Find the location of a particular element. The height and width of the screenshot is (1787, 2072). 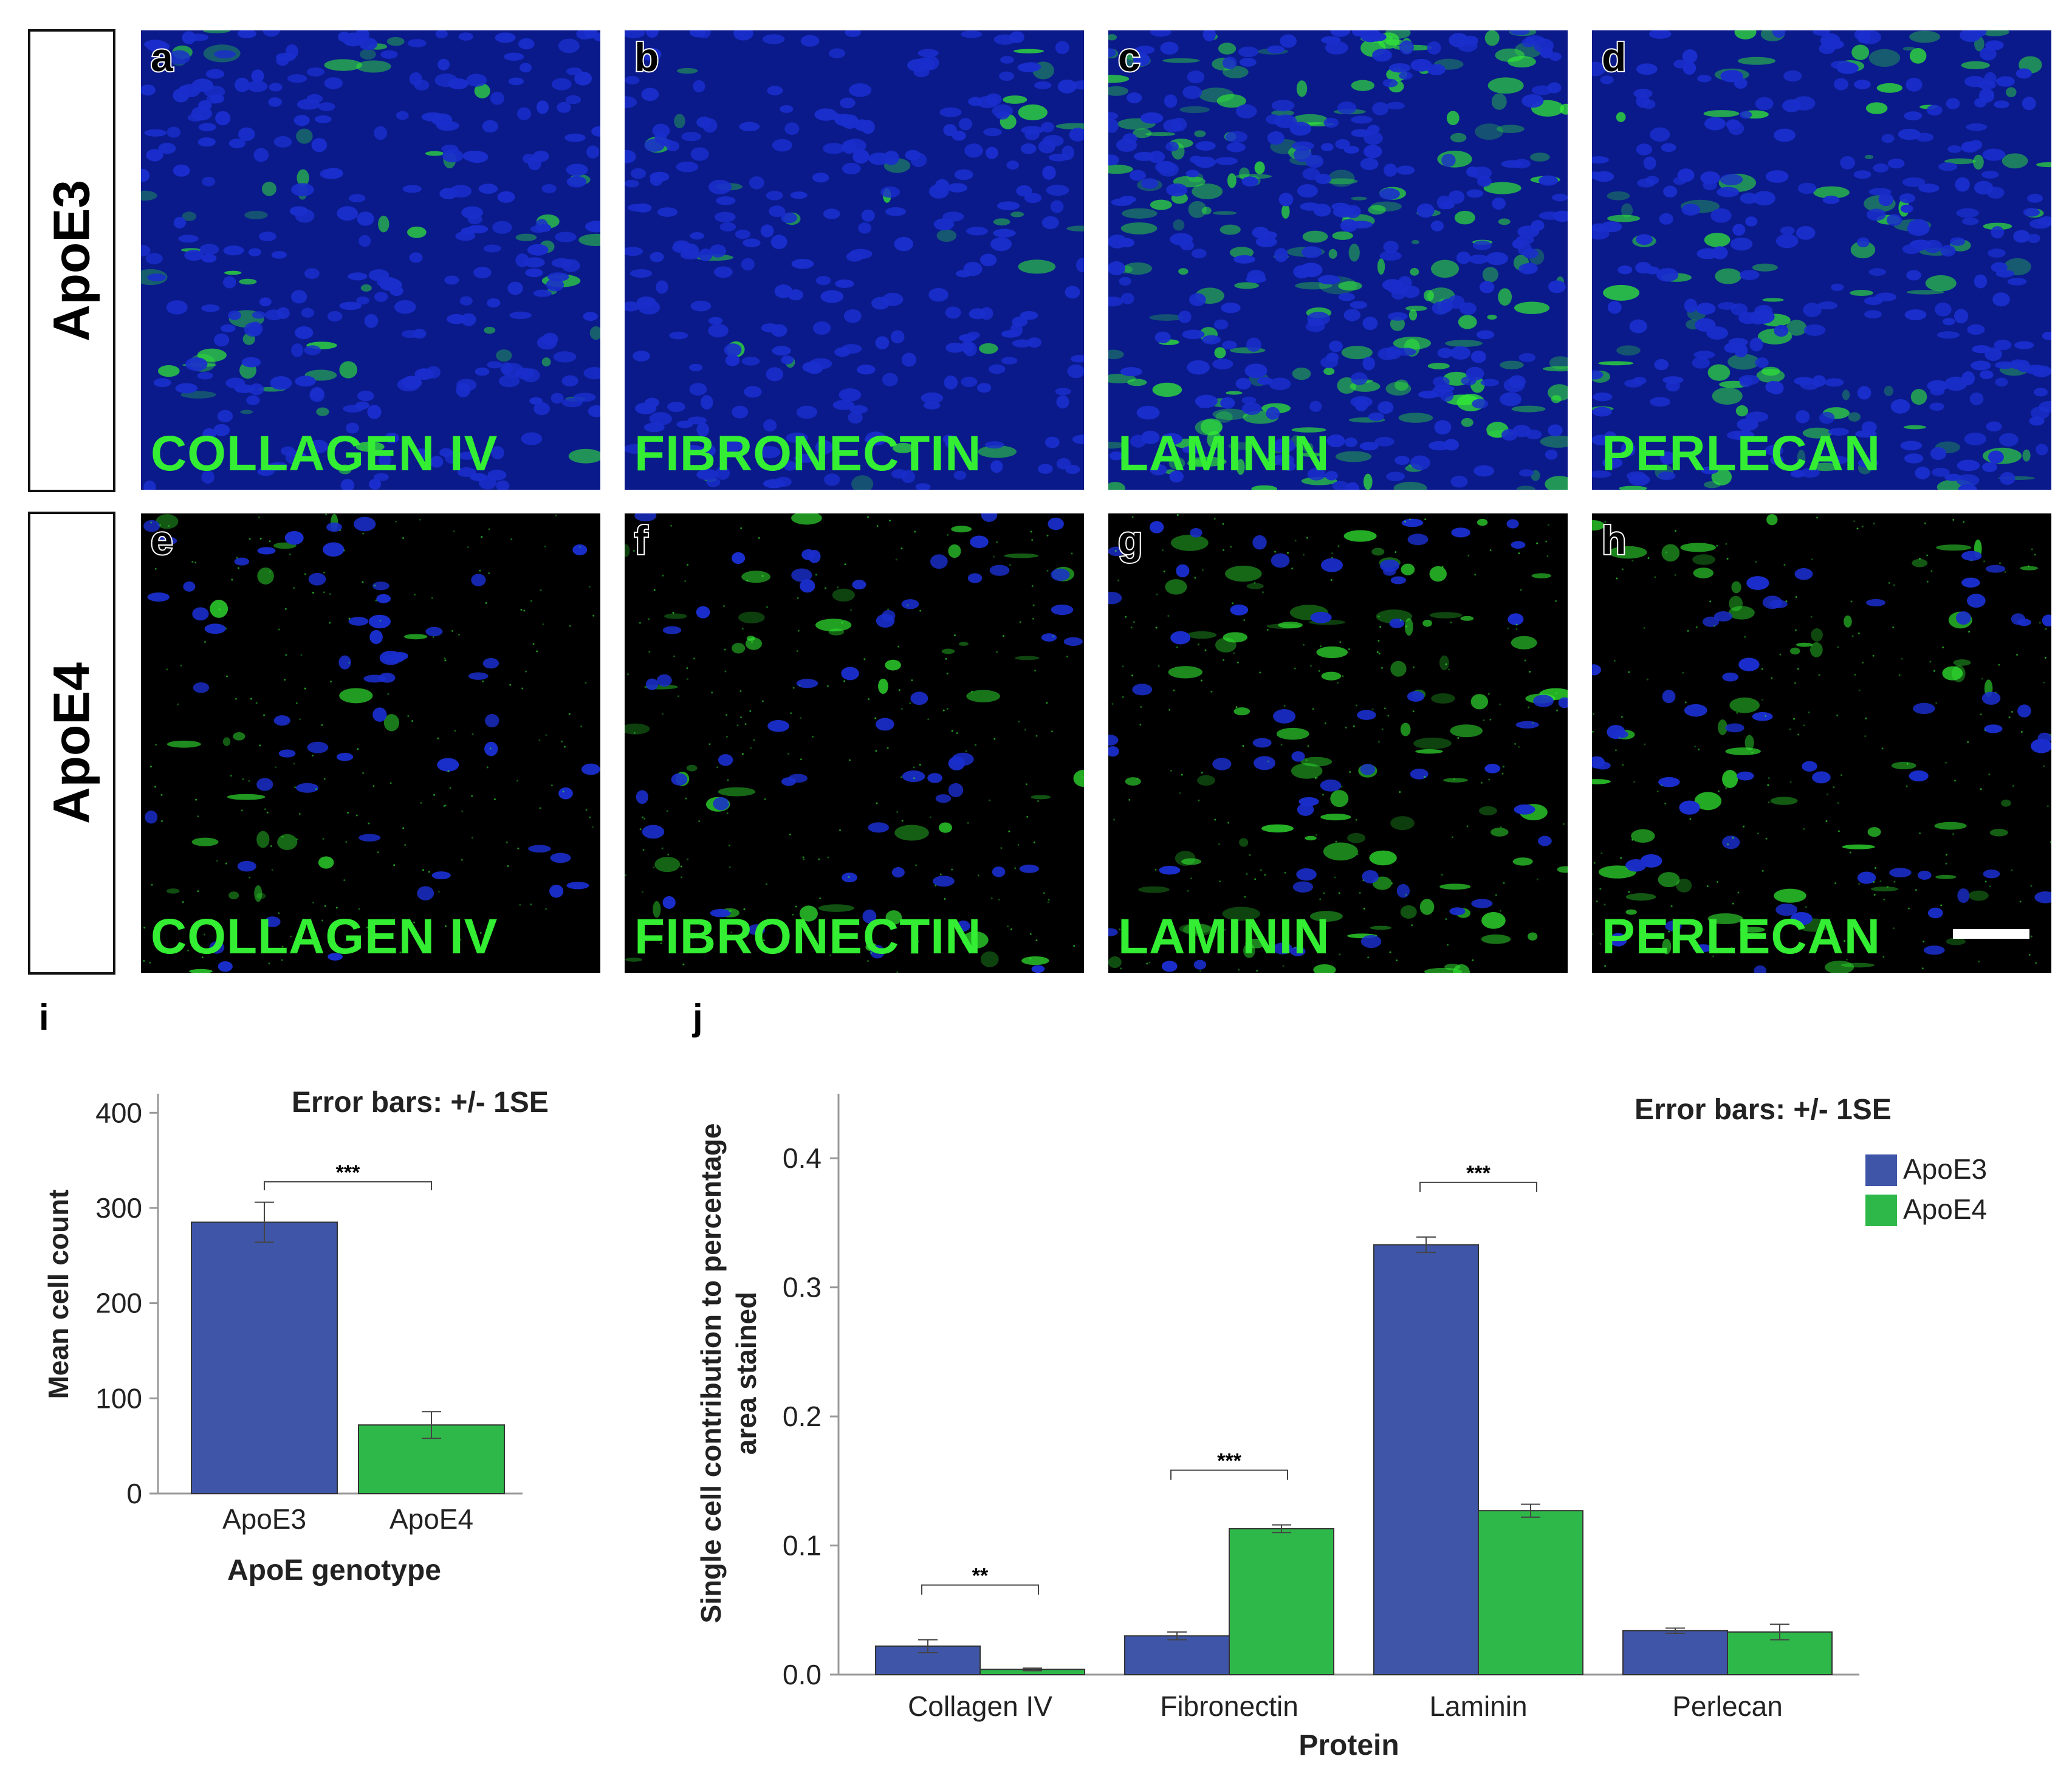

y-axis-title-line-2: area stained is located at coordinates (746, 1373).